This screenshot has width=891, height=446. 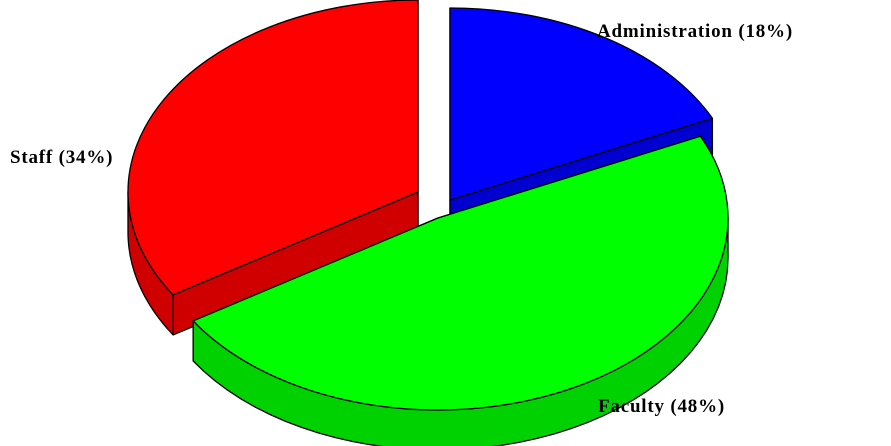 I want to click on slice-label-staff: Staff (34%), so click(x=61, y=157).